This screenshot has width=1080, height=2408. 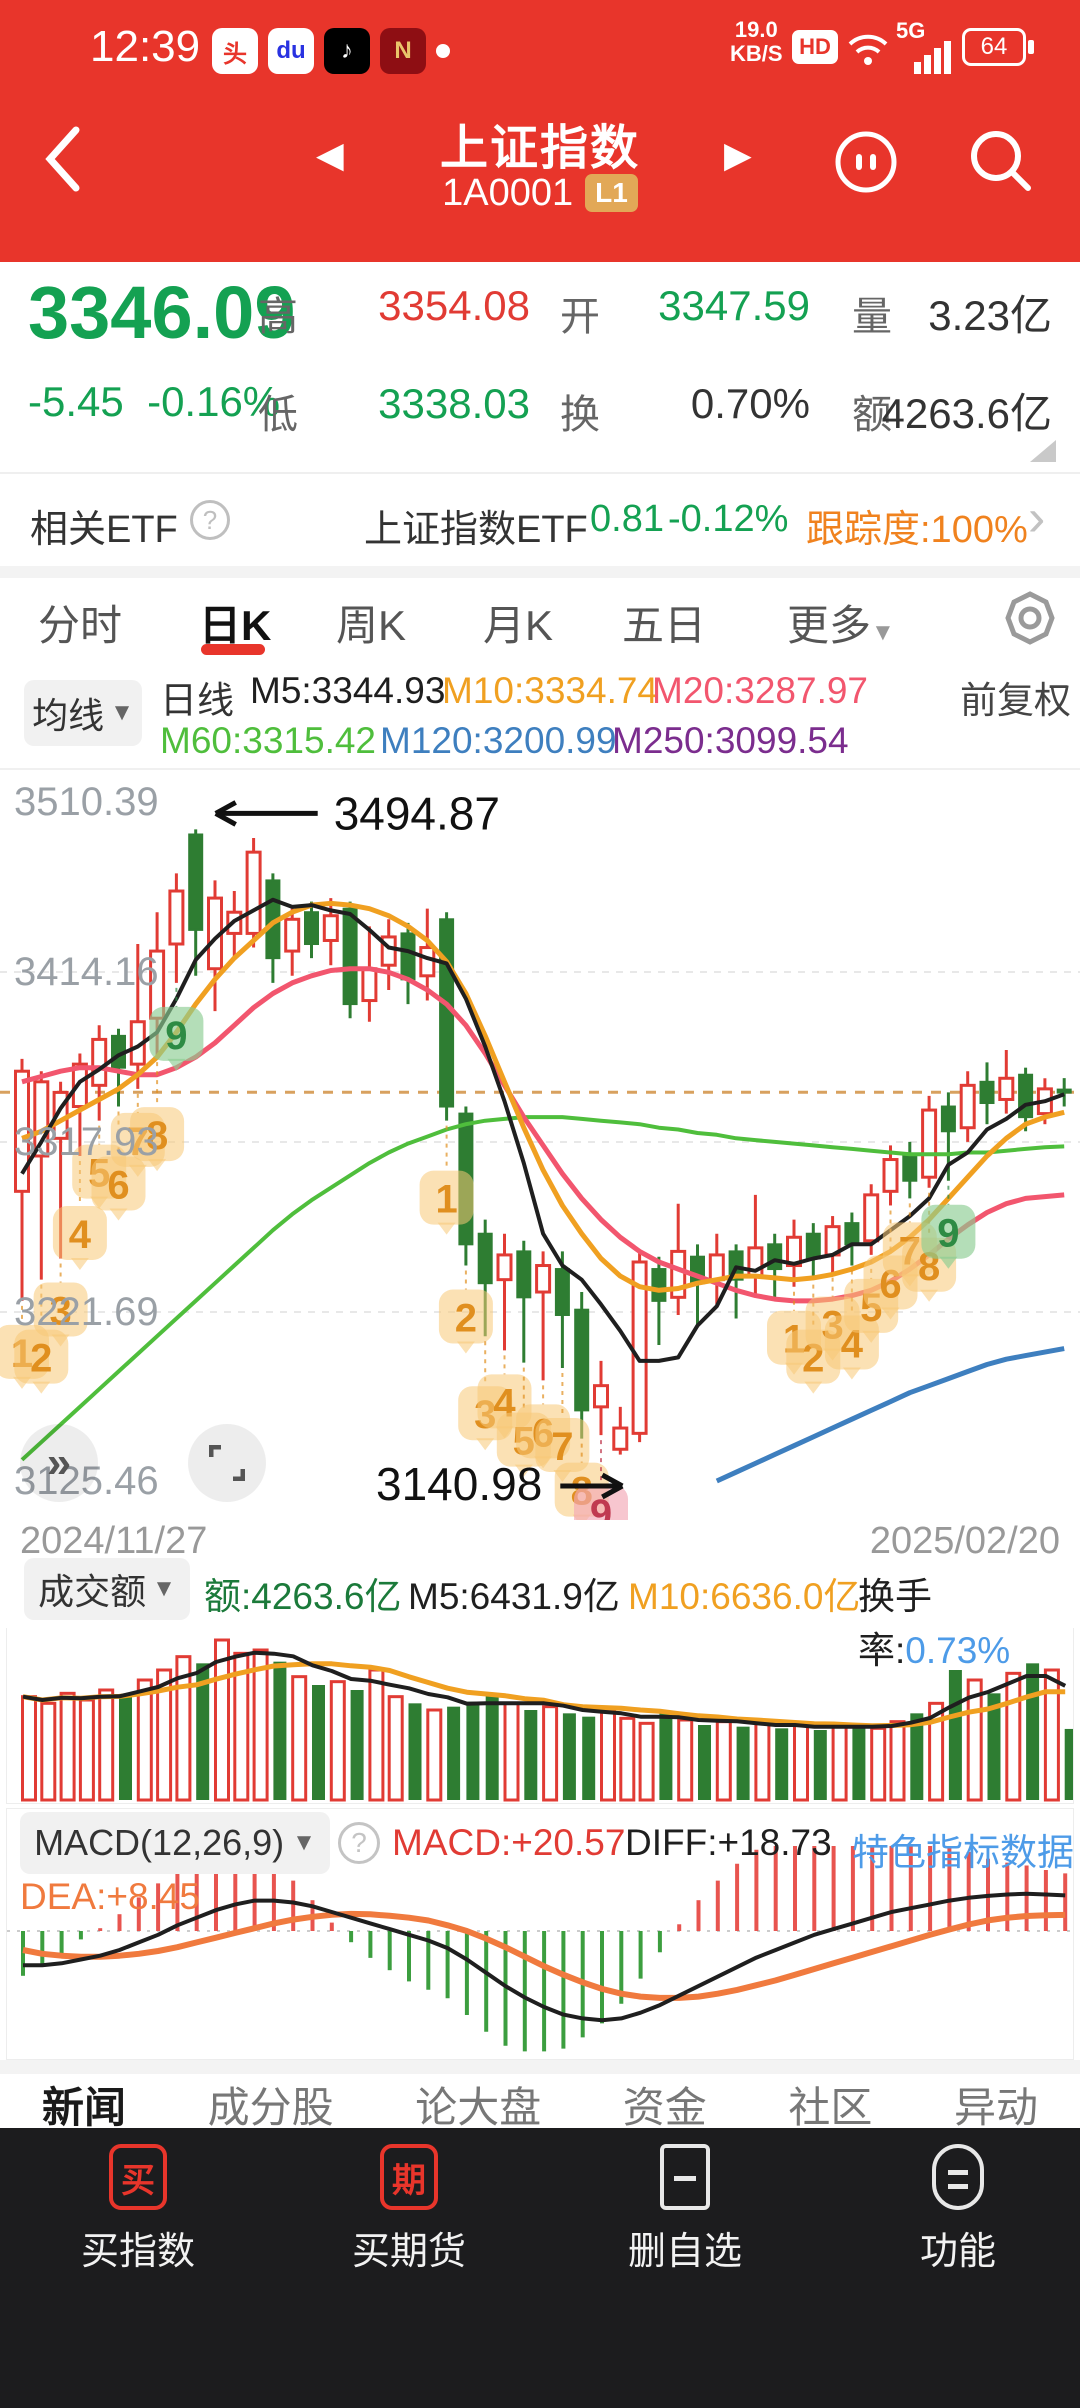 What do you see at coordinates (509, 1842) in the screenshot?
I see `macd-value: MACD:+20.57` at bounding box center [509, 1842].